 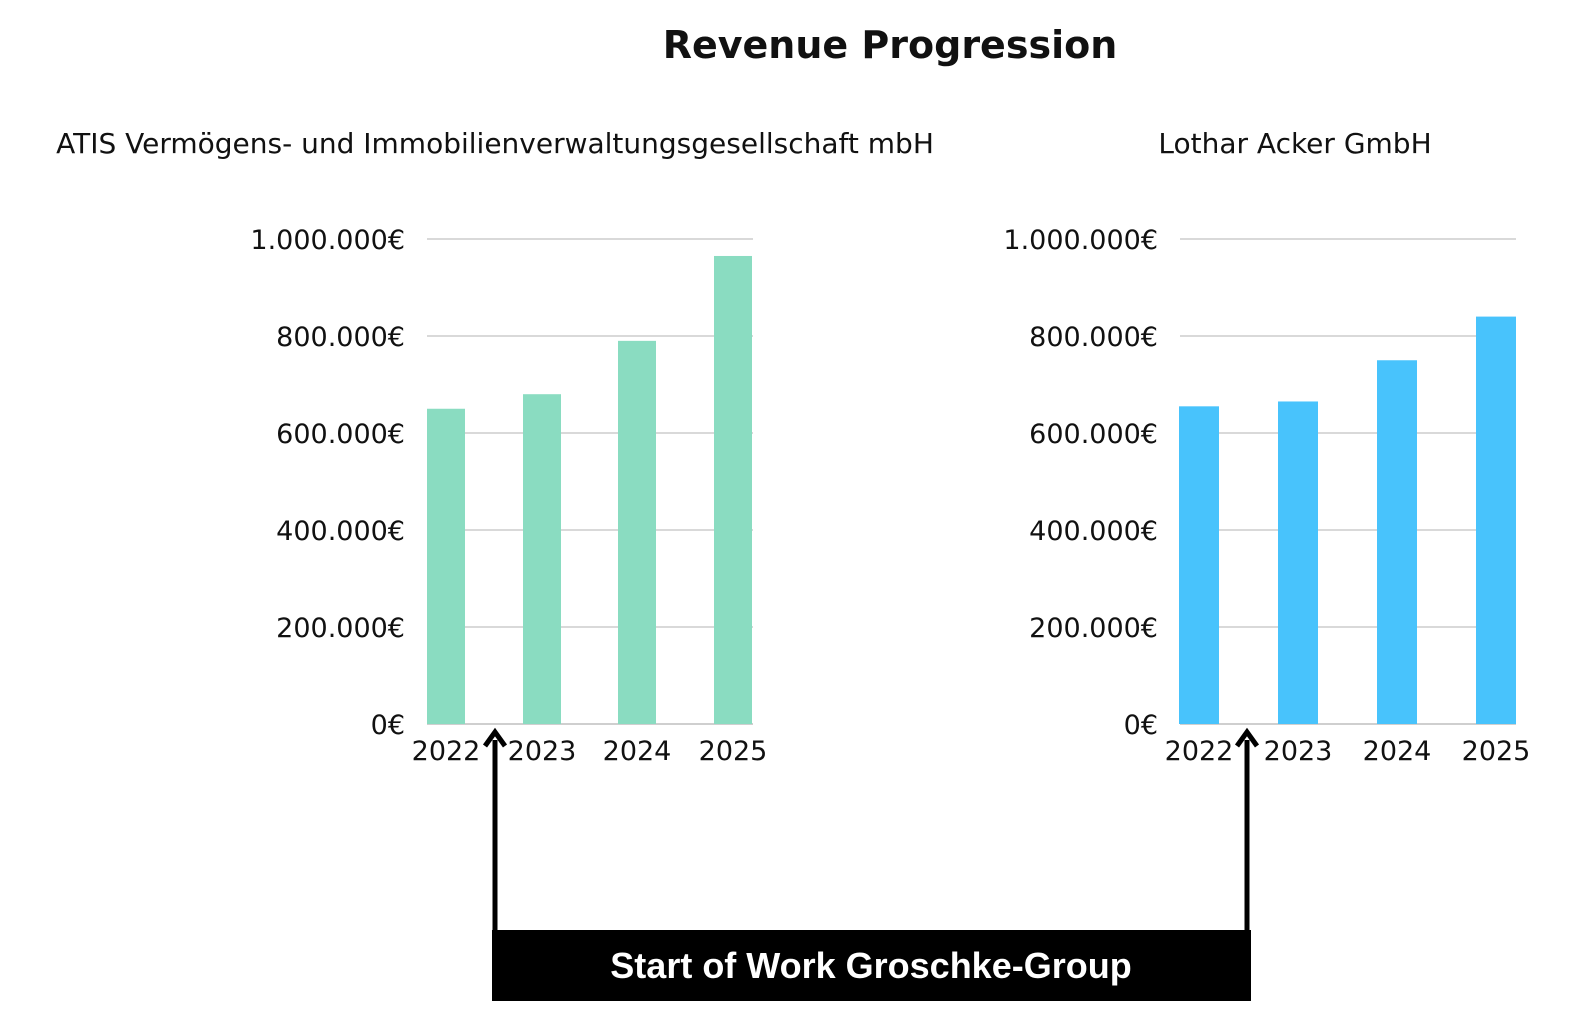 I want to click on right-bar-2024, so click(x=1397, y=542).